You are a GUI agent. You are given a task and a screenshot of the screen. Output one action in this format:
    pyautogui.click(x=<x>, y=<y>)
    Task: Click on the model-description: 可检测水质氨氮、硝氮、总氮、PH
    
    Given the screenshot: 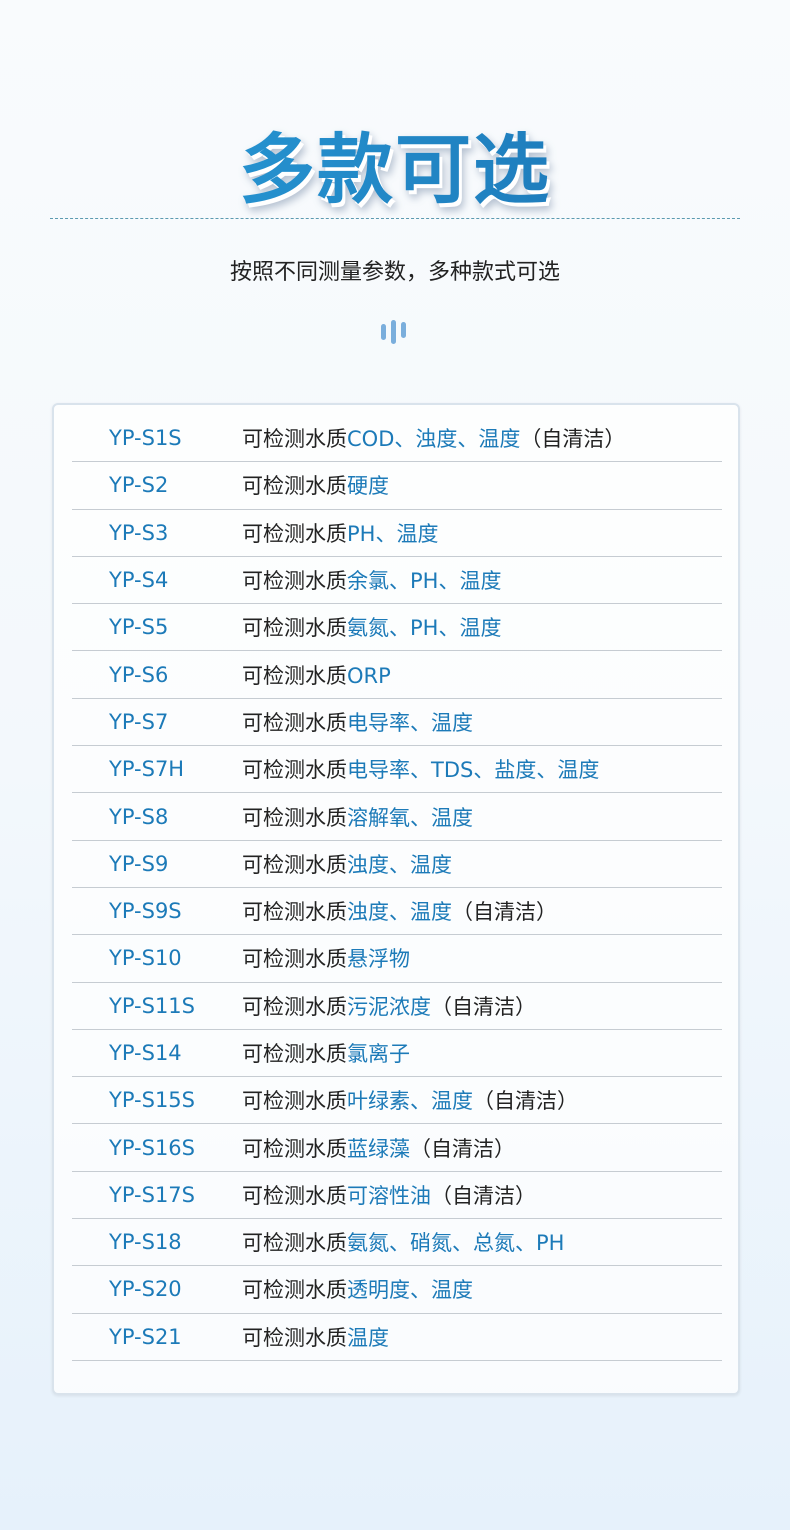 What is the action you would take?
    pyautogui.click(x=403, y=1242)
    